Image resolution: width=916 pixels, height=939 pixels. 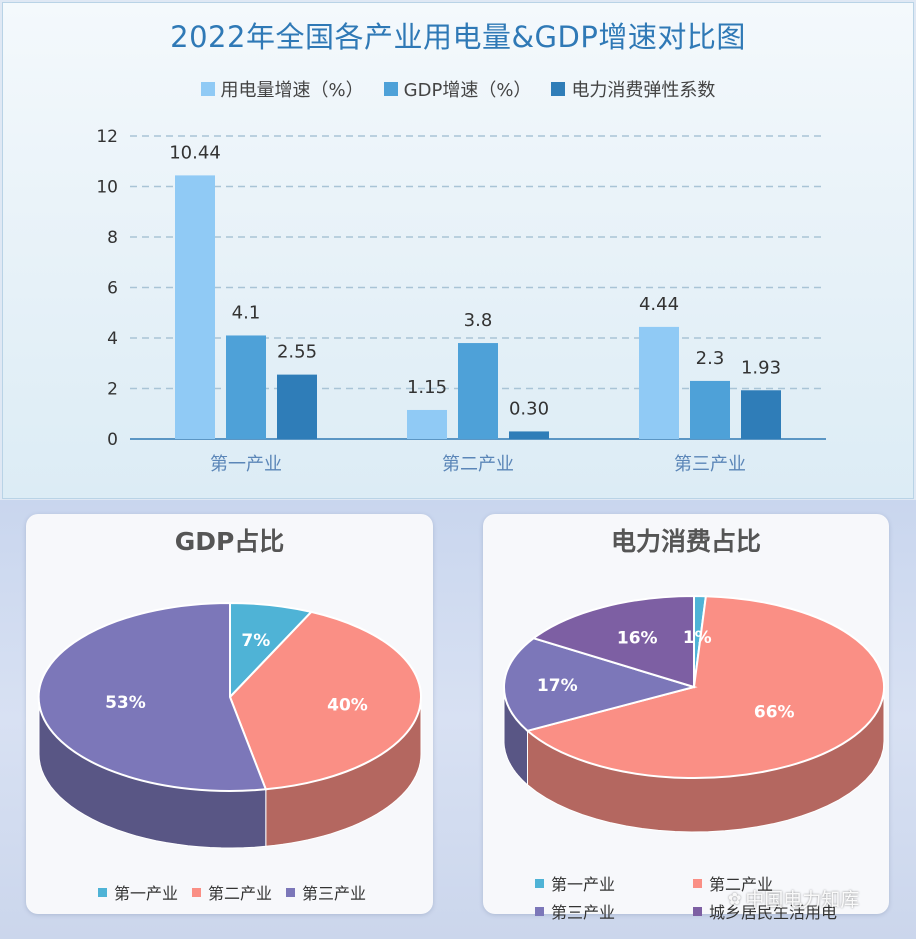 What do you see at coordinates (112, 390) in the screenshot?
I see `y-tick-label: 2` at bounding box center [112, 390].